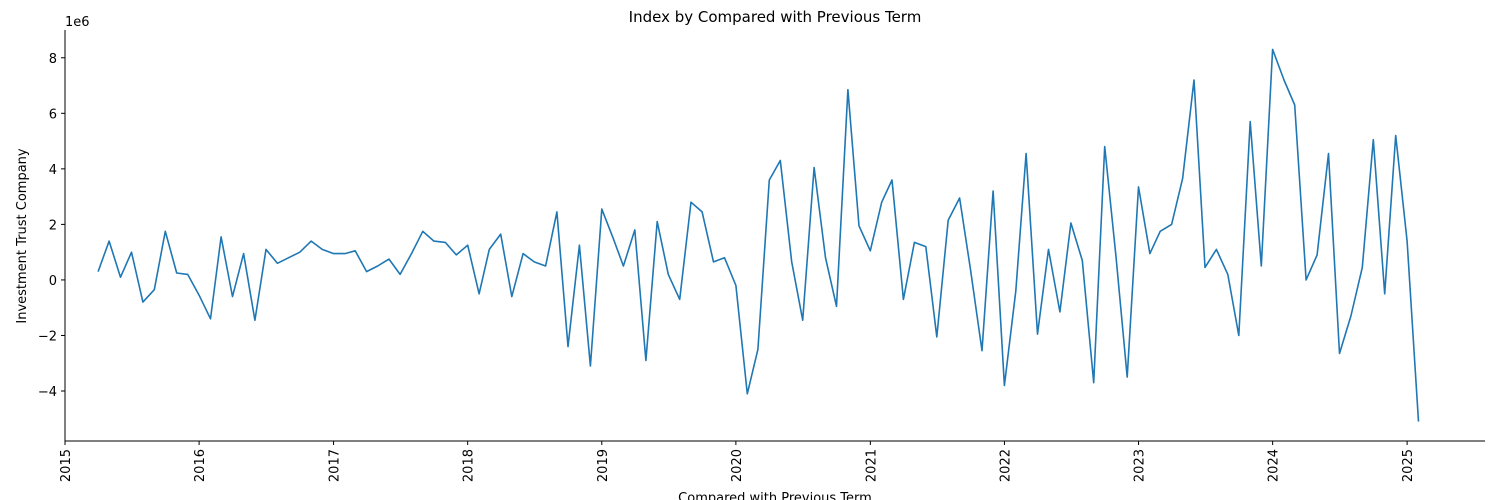  What do you see at coordinates (47, 392) in the screenshot?
I see `y-tick-label: −4` at bounding box center [47, 392].